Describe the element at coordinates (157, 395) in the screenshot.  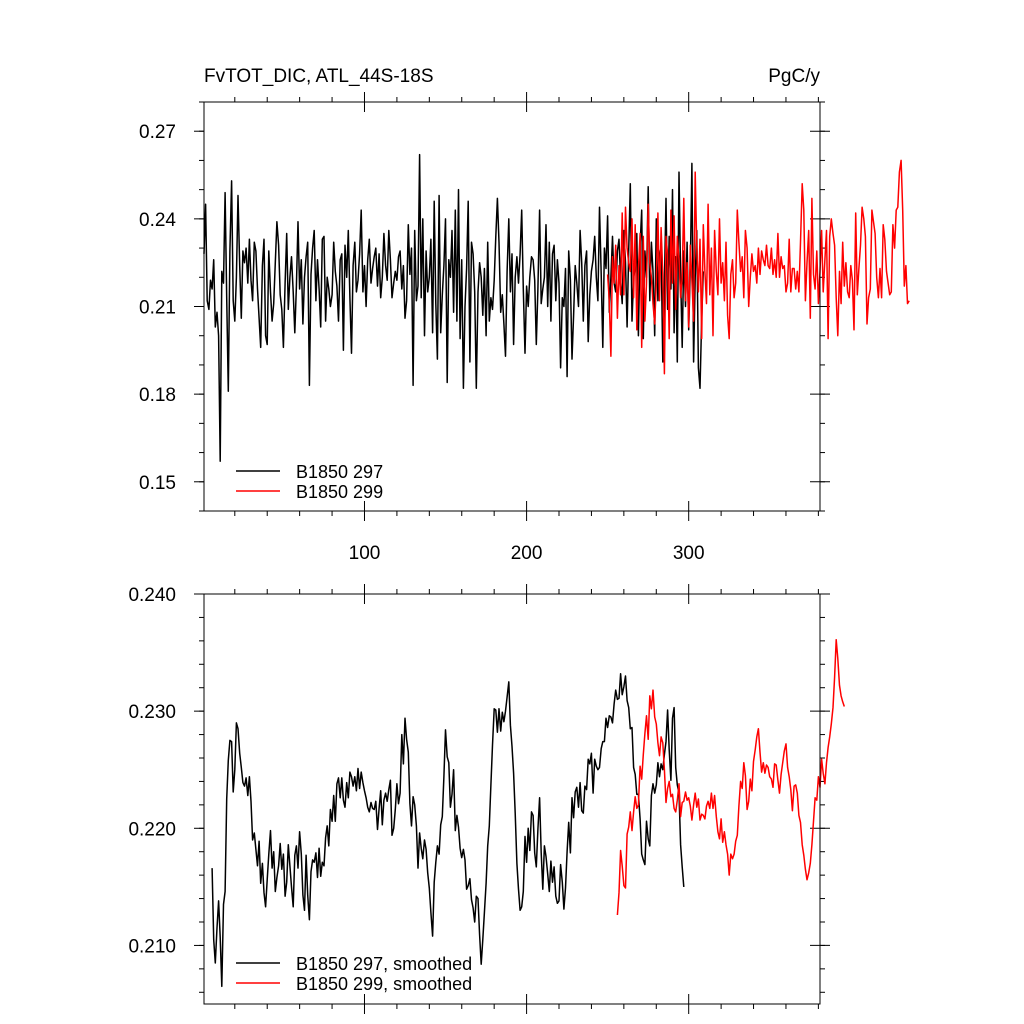
I see `y-tick-label: 0.18` at that location.